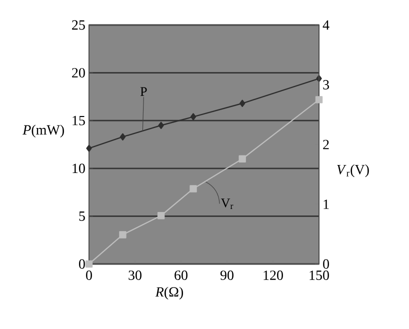  I want to click on x-tick-label: 0, so click(89, 275).